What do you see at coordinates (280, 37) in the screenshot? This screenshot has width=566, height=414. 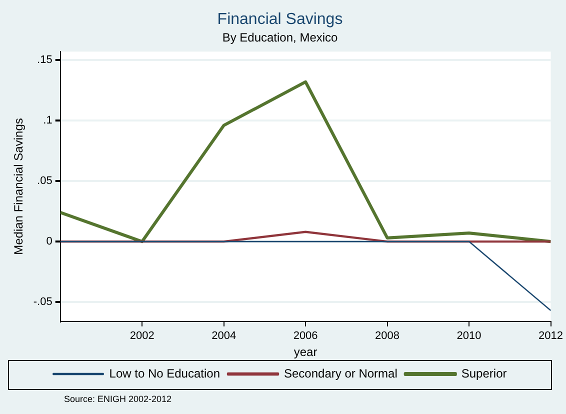 I see `chart-subtitle: By Education, Mexico` at bounding box center [280, 37].